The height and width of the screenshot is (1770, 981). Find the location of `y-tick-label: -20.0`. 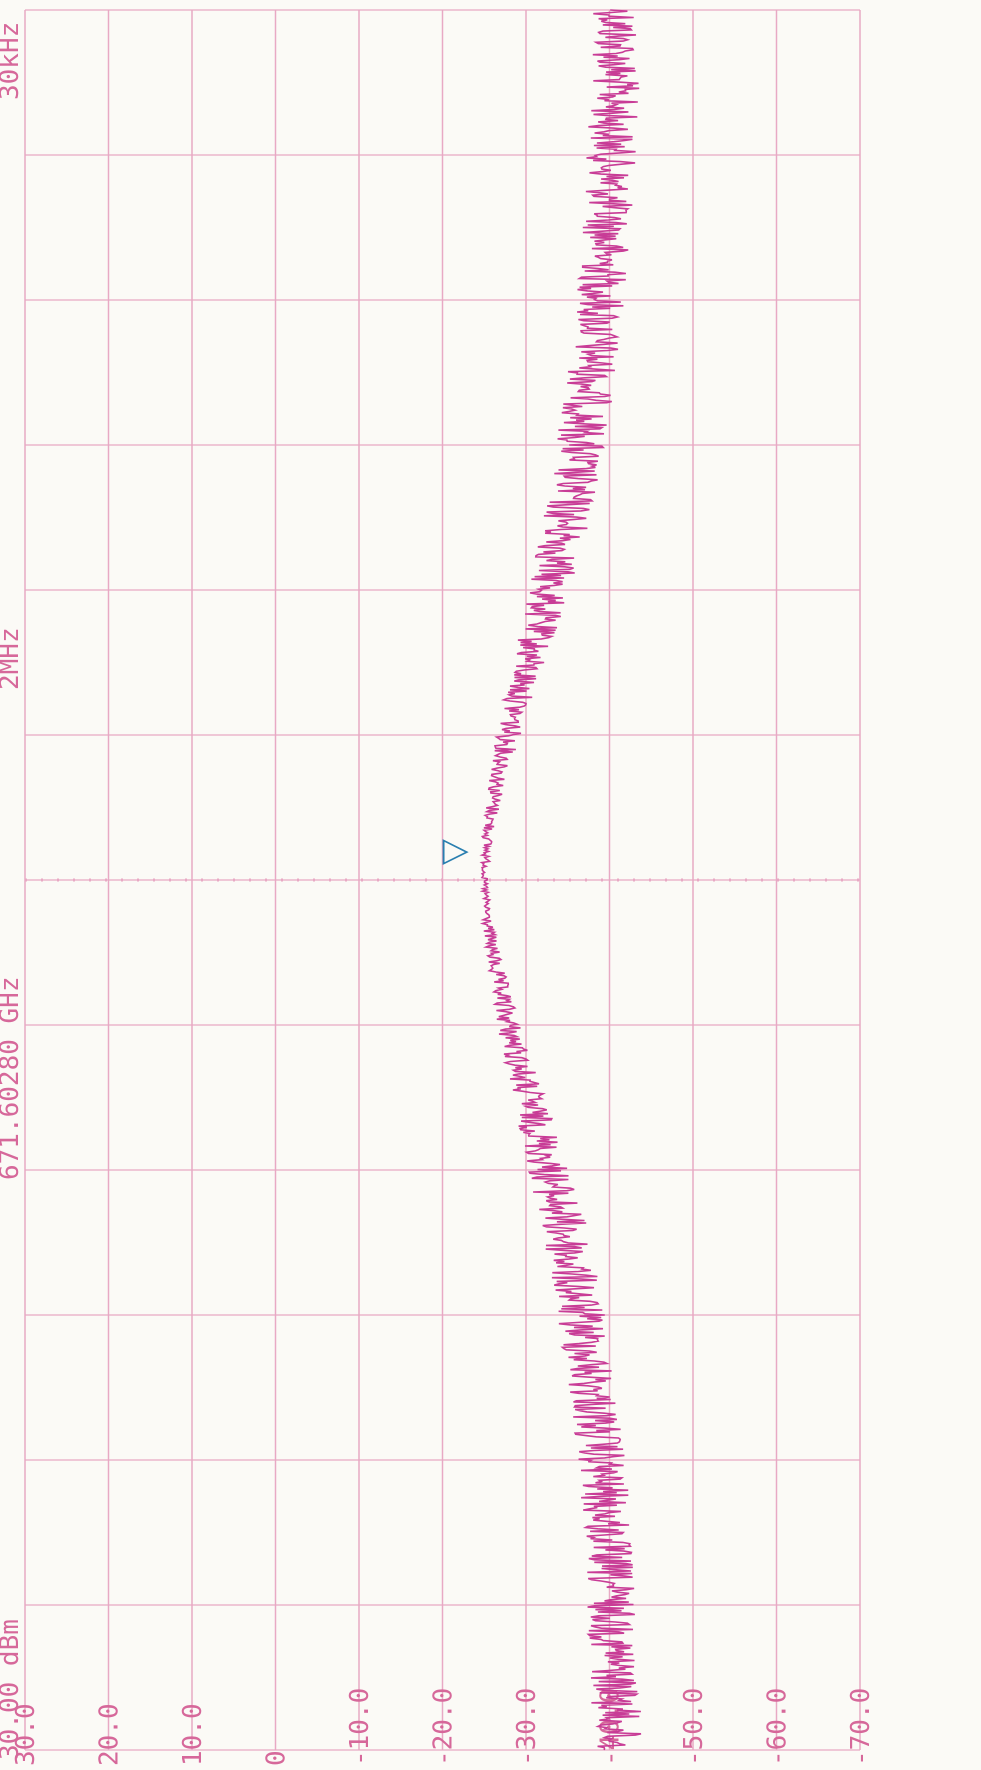

y-tick-label: -20.0 is located at coordinates (444, 1727).